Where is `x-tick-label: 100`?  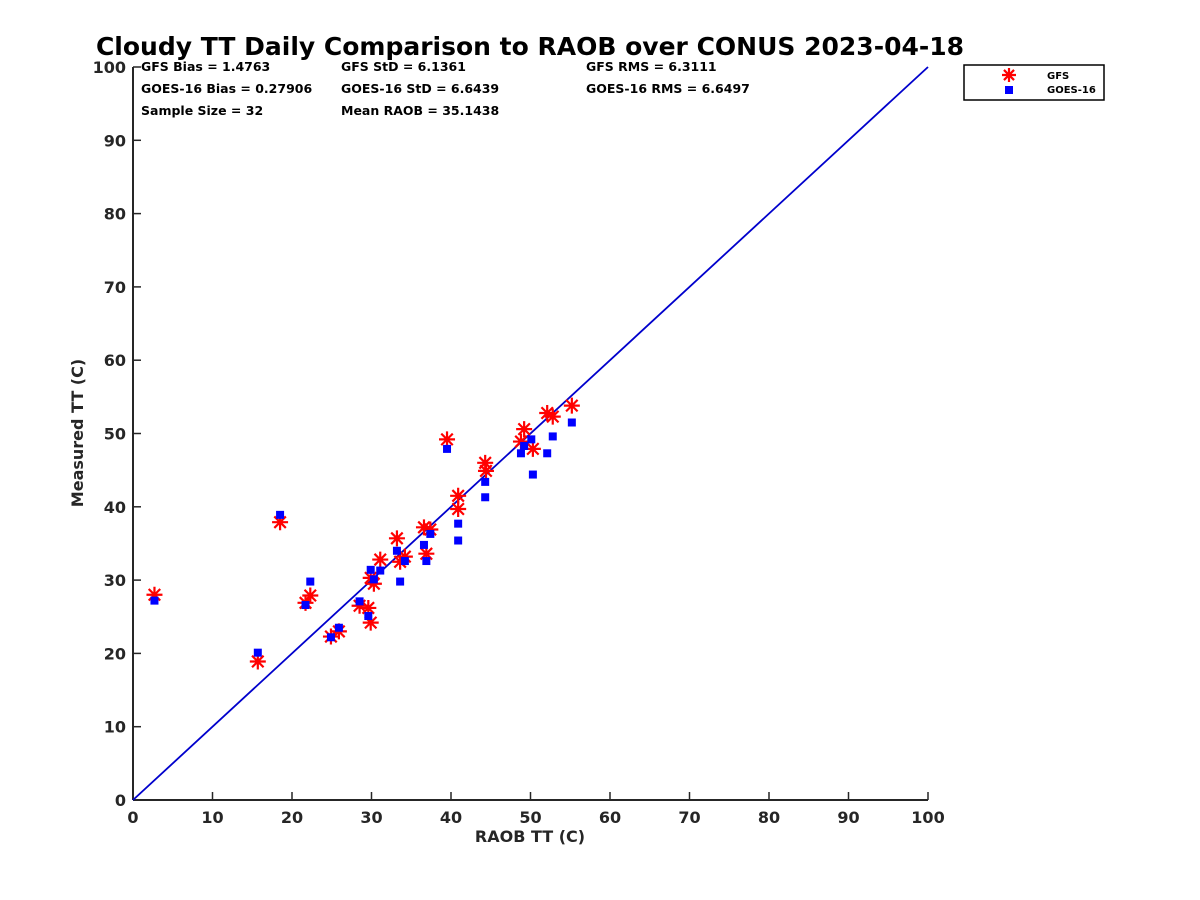
x-tick-label: 100 is located at coordinates (927, 817).